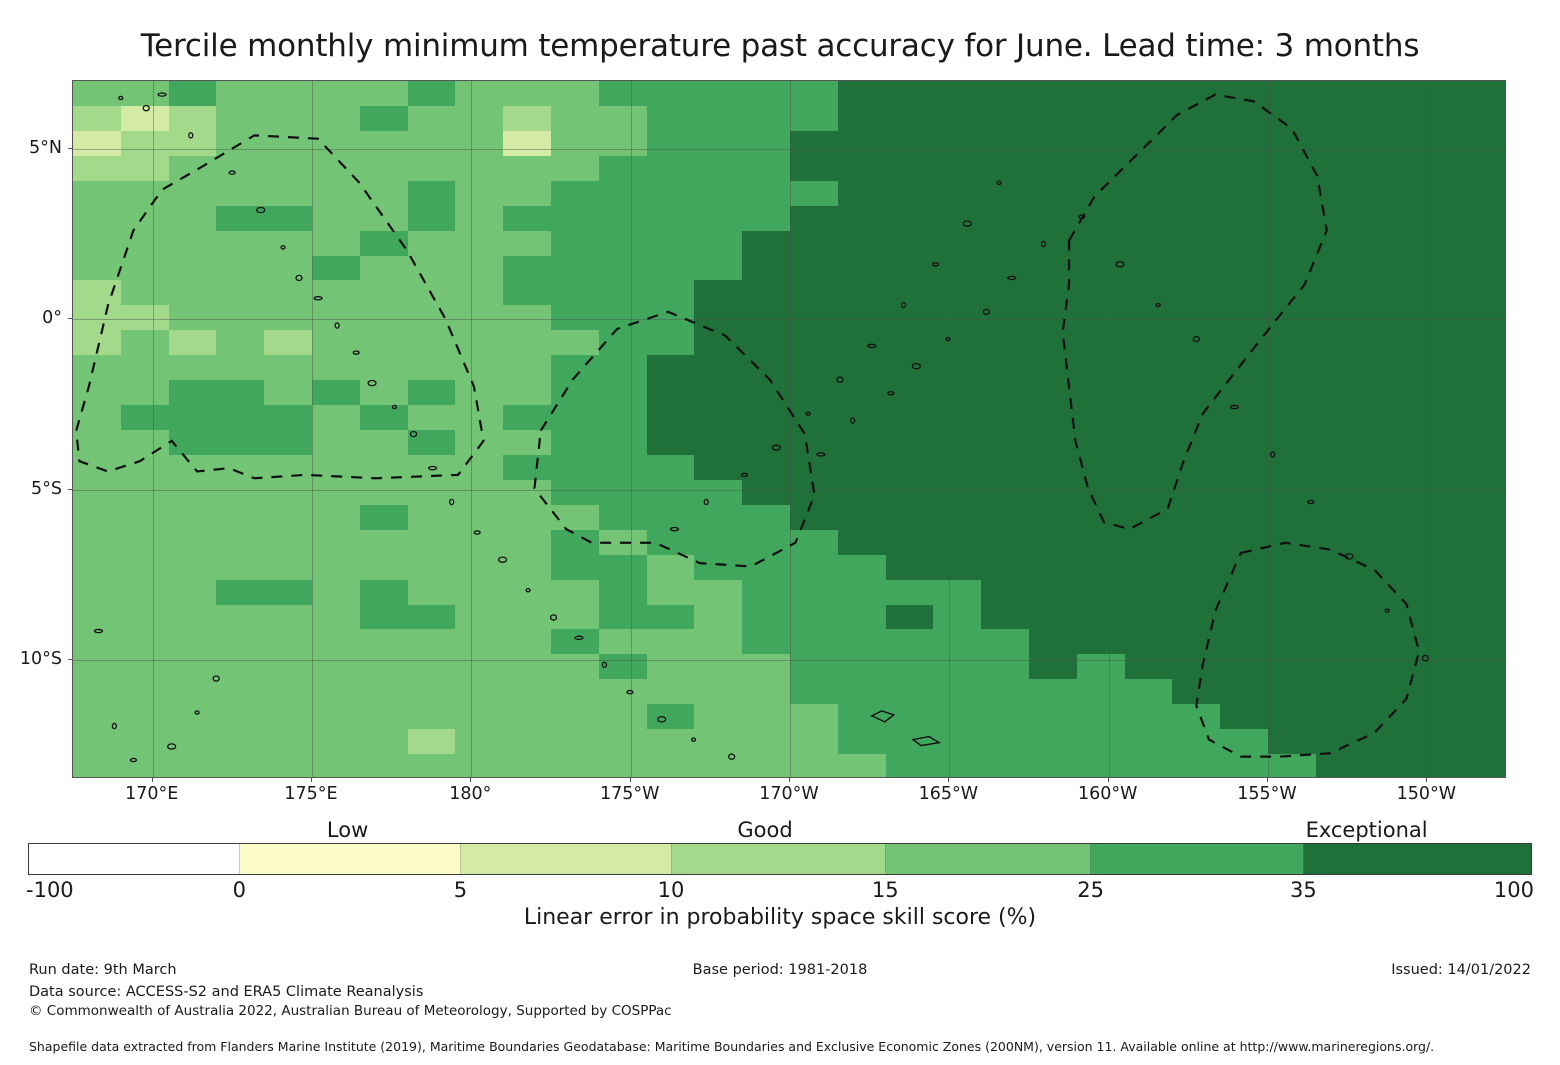 This screenshot has height=1065, width=1560. I want to click on gridline-horizontal, so click(789, 490).